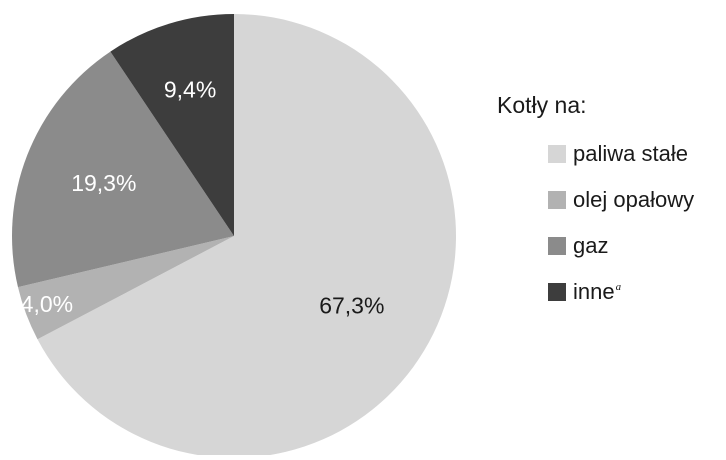 The width and height of the screenshot is (726, 460). What do you see at coordinates (542, 105) in the screenshot?
I see `legend-title: Kotły na:` at bounding box center [542, 105].